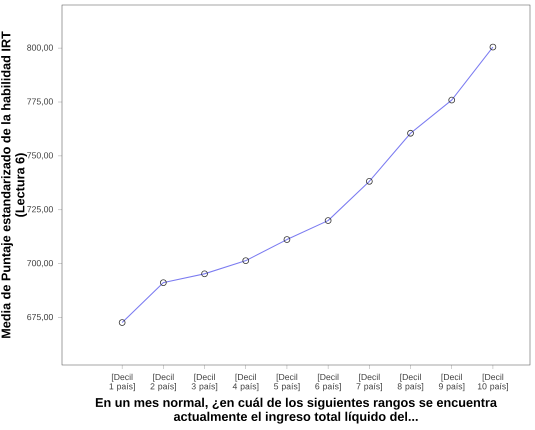 This screenshot has width=535, height=430. Describe the element at coordinates (40, 48) in the screenshot. I see `y-tick-label: 800,00` at that location.